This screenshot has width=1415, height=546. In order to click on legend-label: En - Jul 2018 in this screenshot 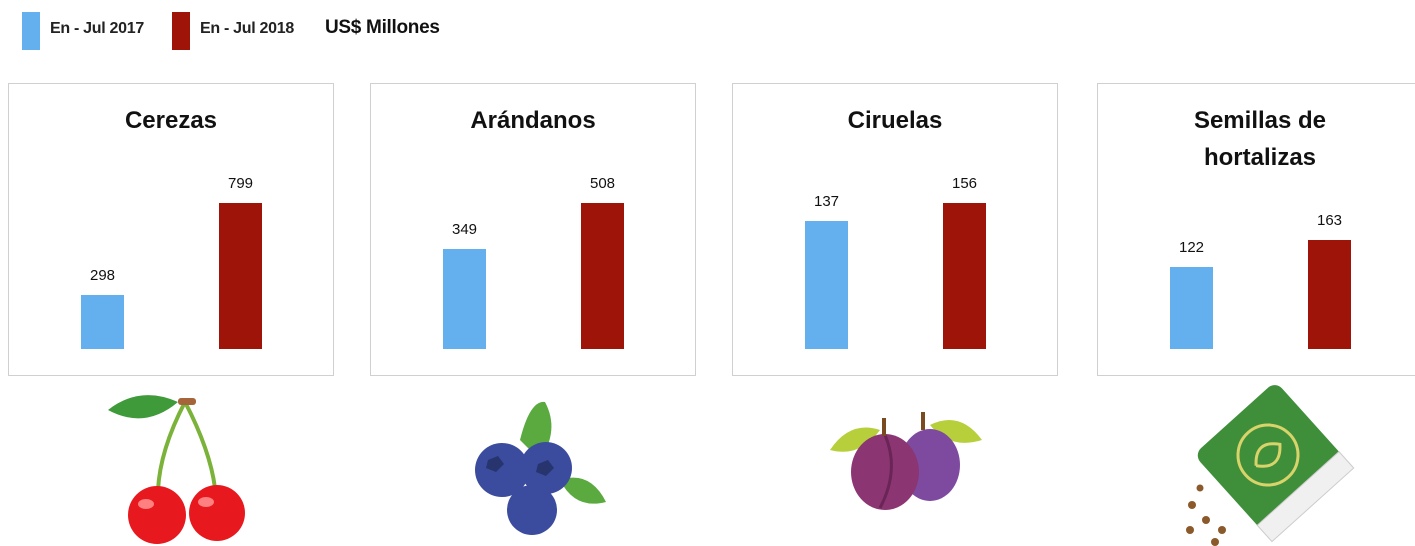, I will do `click(247, 28)`.